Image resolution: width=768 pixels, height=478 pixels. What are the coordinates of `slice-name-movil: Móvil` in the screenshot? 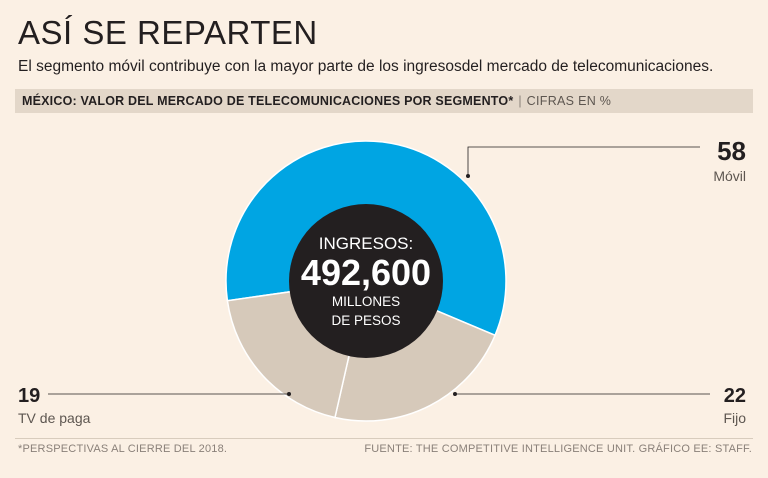 It's located at (729, 176).